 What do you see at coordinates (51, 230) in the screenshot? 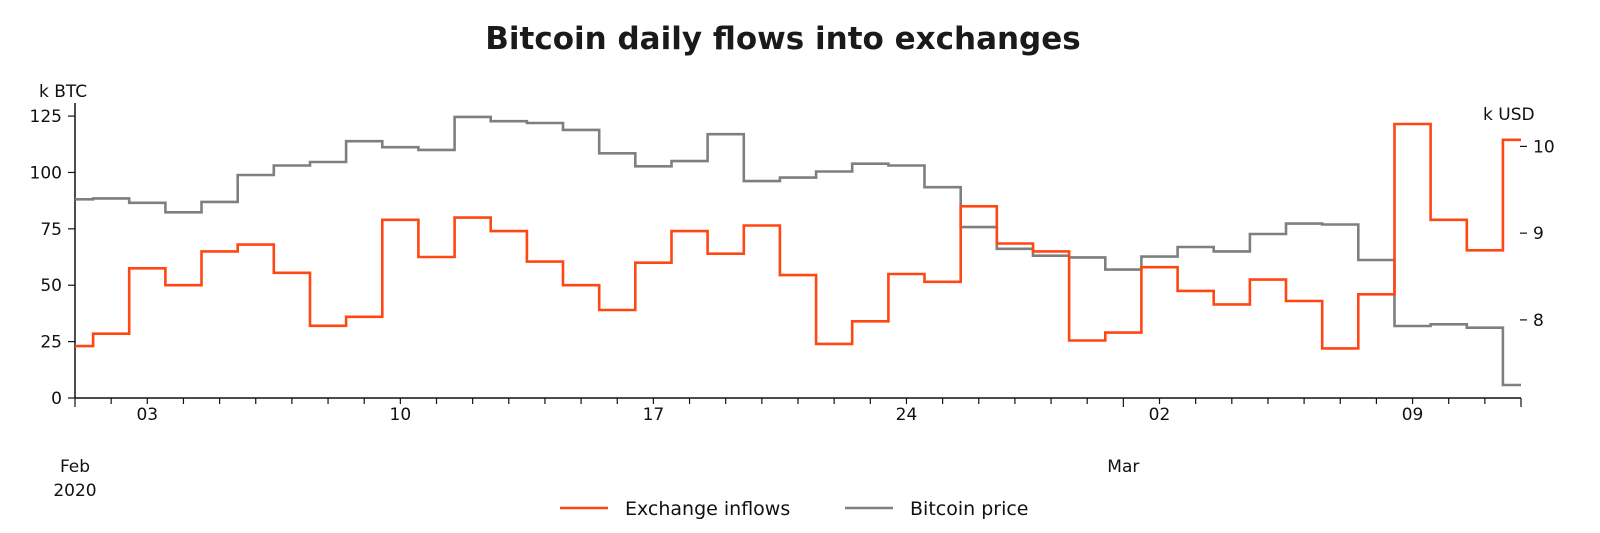
I see `y-left-tick-label: 75` at bounding box center [51, 230].